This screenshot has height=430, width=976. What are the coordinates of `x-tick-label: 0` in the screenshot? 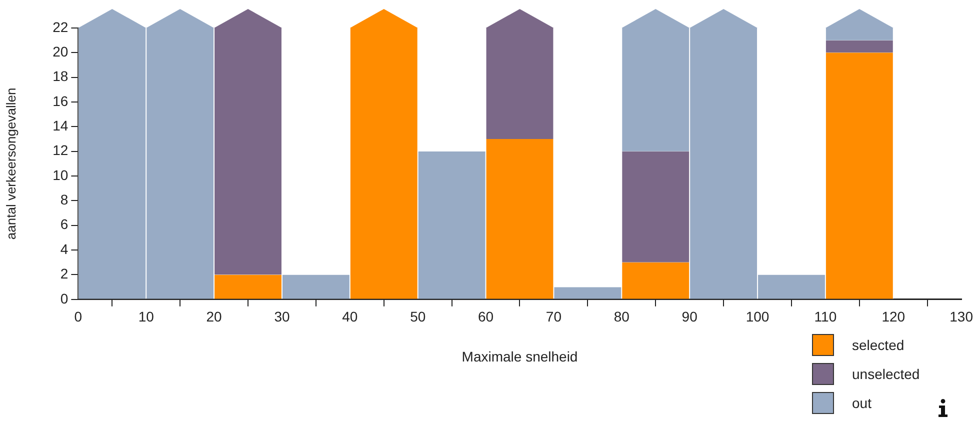 It's located at (78, 316).